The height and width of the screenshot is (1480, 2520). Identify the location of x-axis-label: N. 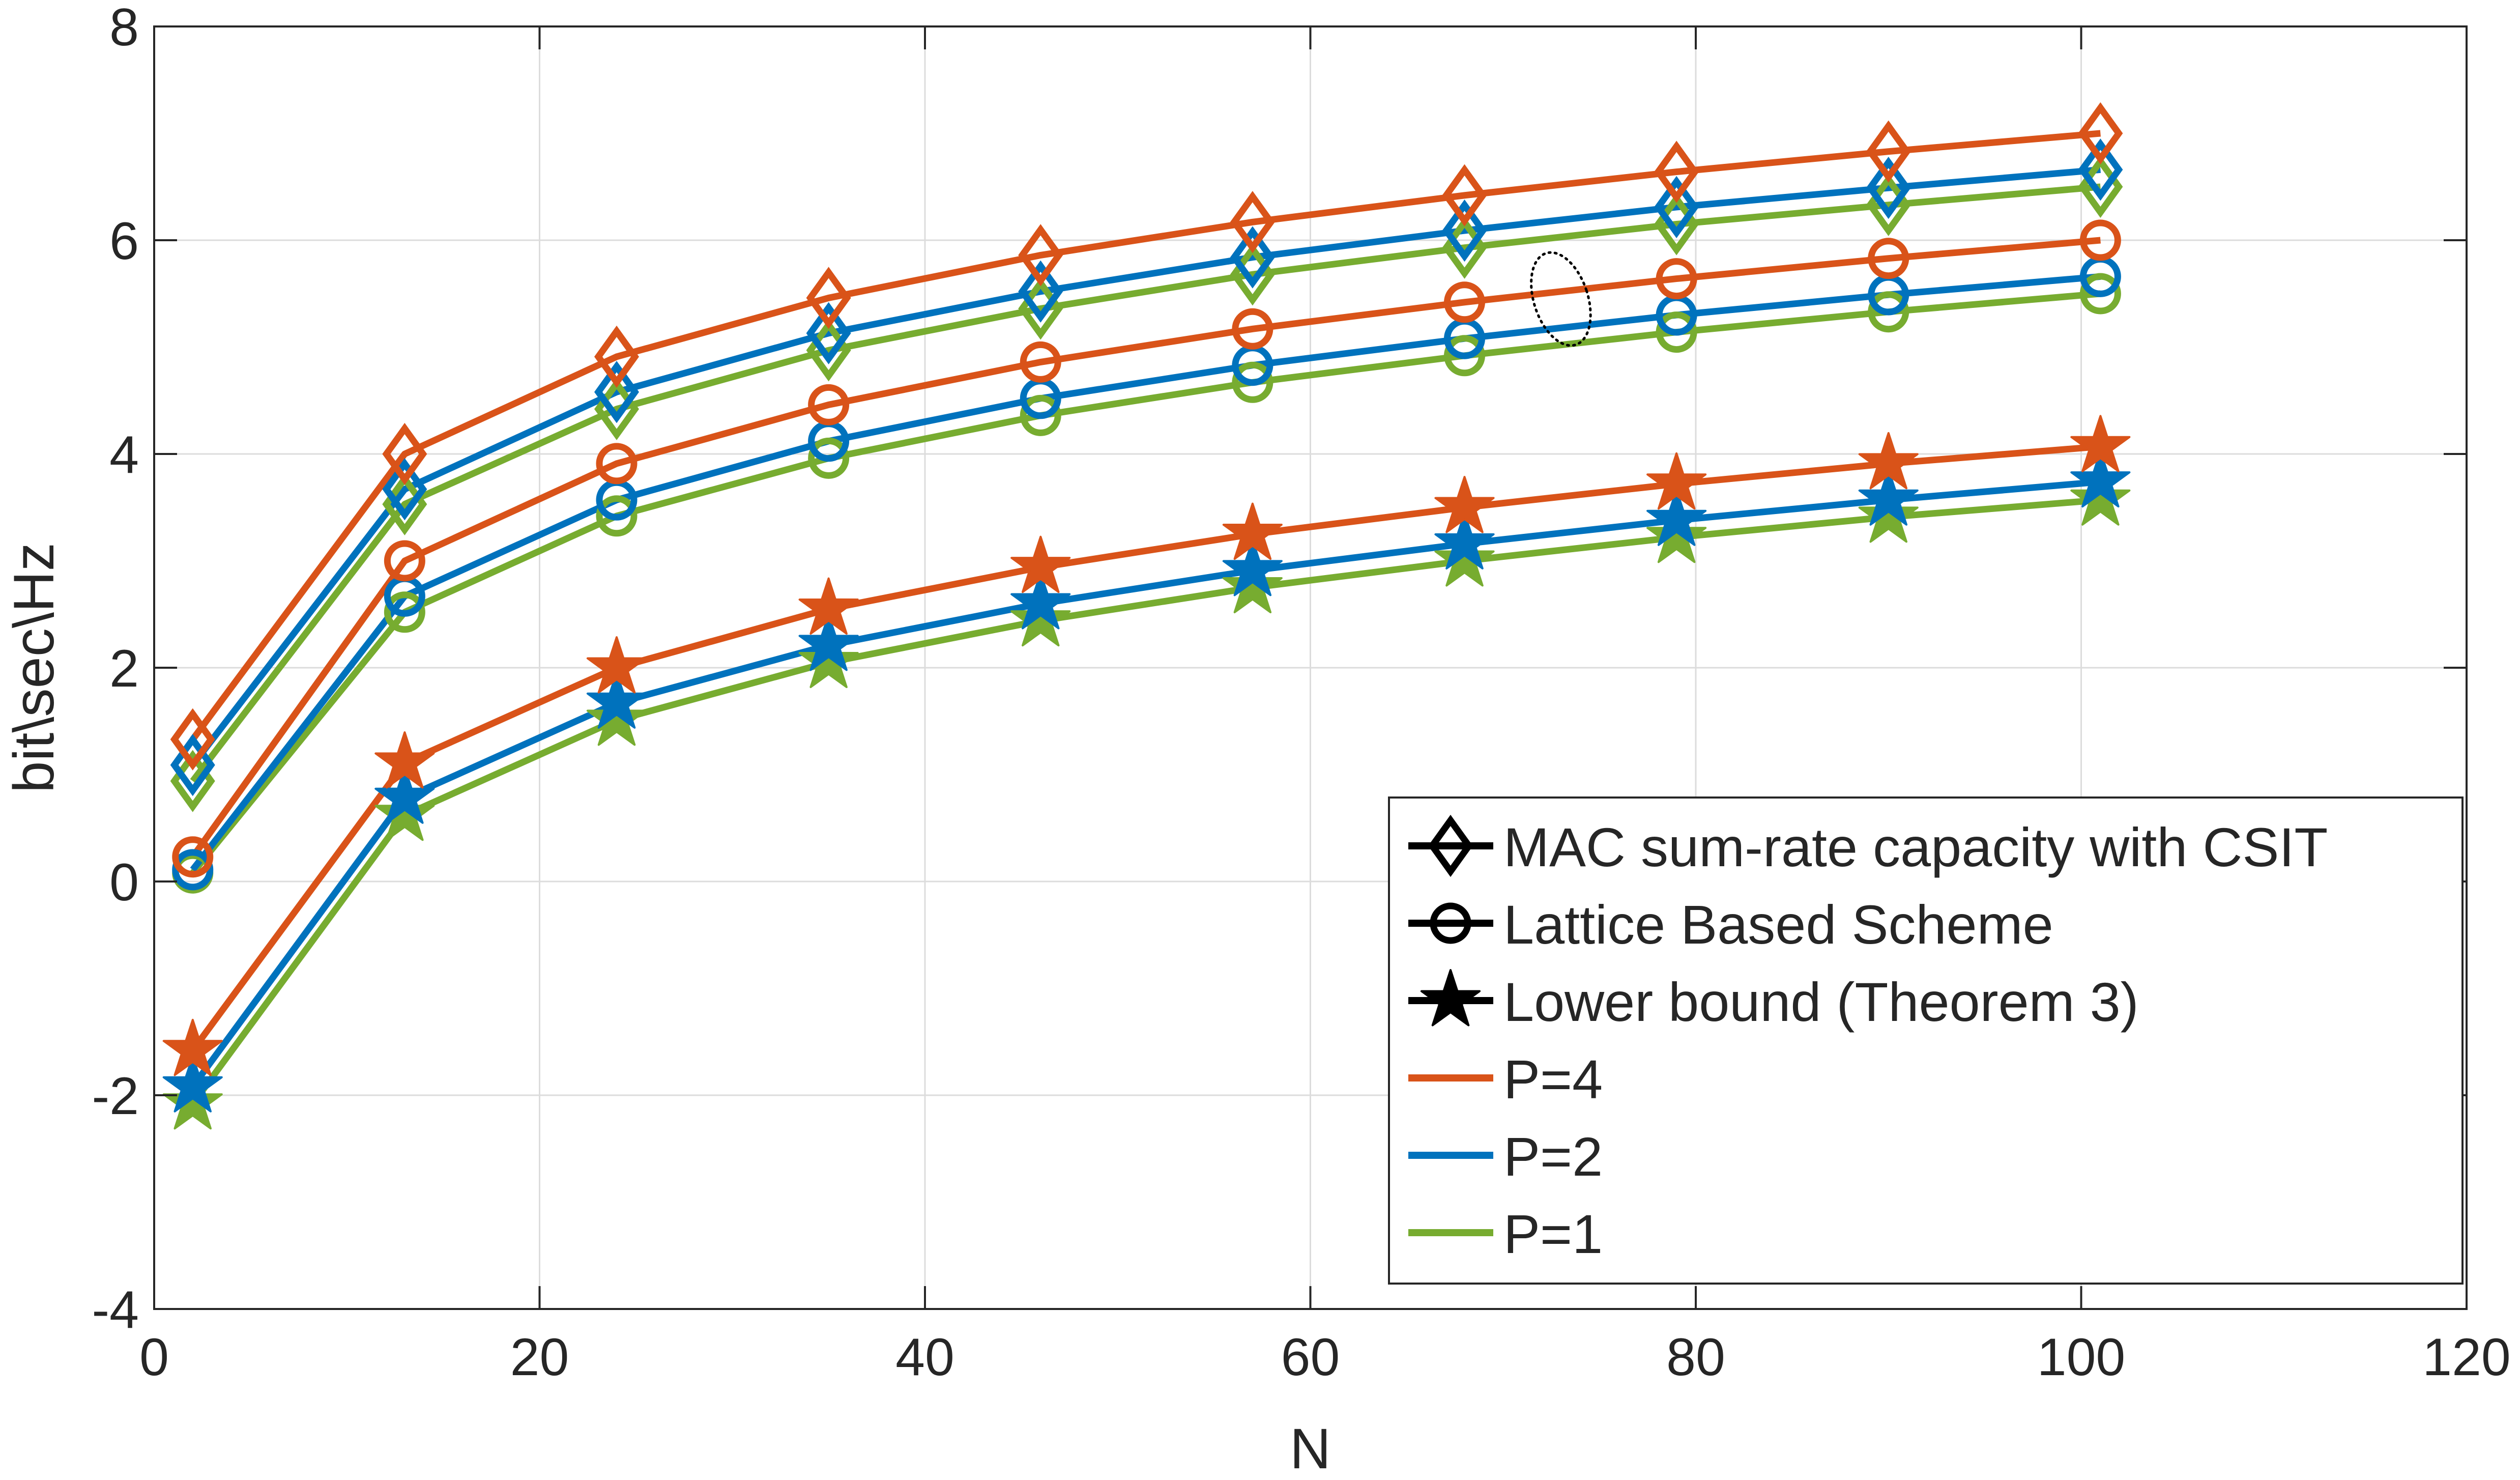
(1310, 1448).